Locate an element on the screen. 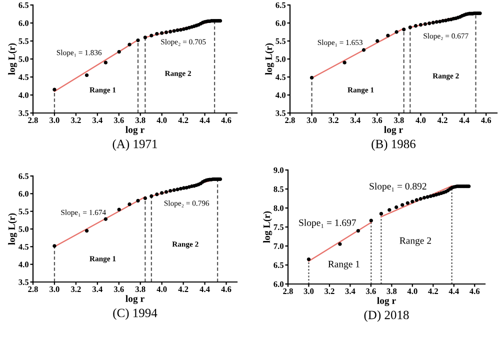 This screenshot has height=338, width=500. text: (C) 1994 is located at coordinates (135, 314).